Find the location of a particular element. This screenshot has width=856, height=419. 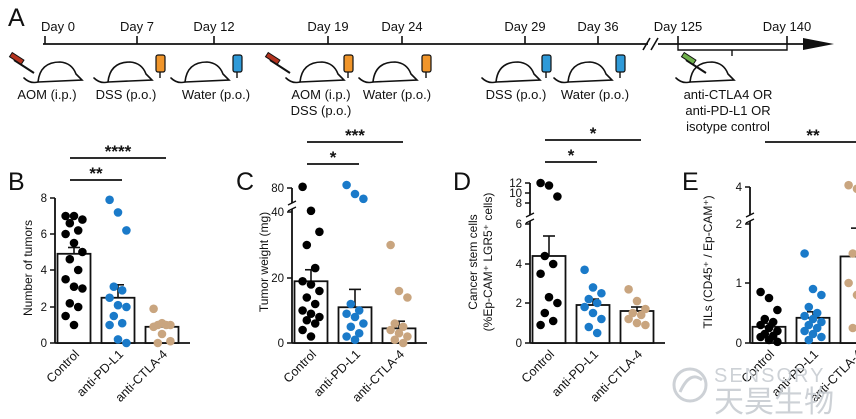

axis-break-mark is located at coordinates (650, 44).